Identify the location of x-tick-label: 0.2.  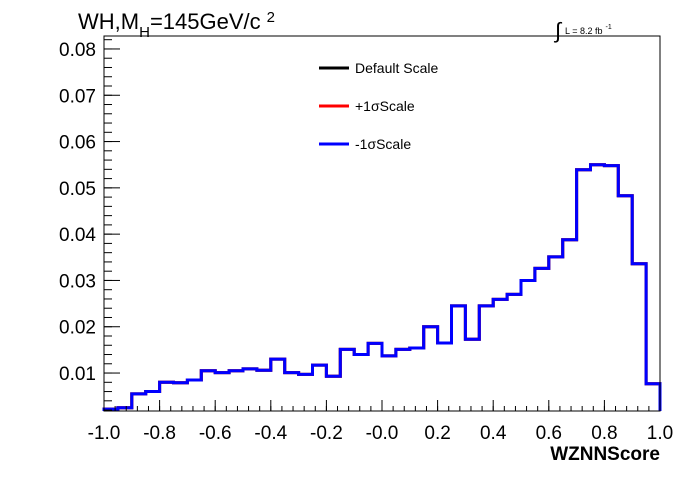
(437, 433).